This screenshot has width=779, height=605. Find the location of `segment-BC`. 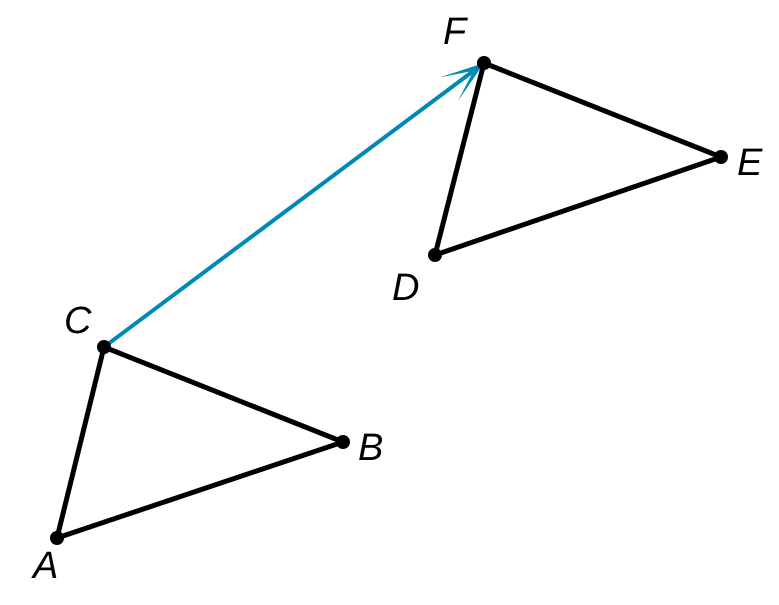

segment-BC is located at coordinates (223, 394).